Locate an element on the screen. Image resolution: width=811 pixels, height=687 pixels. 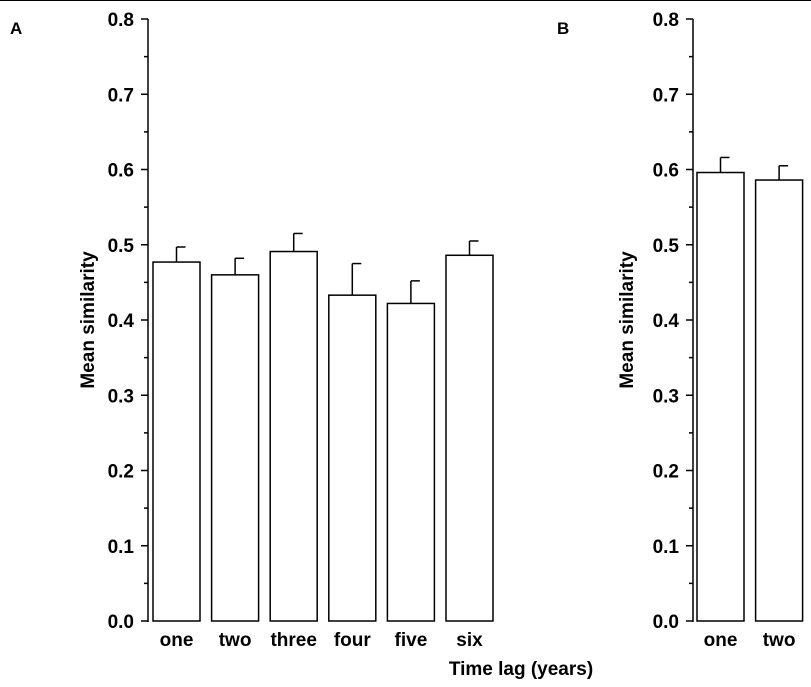
x-tick-label-three: three is located at coordinates (293, 640).